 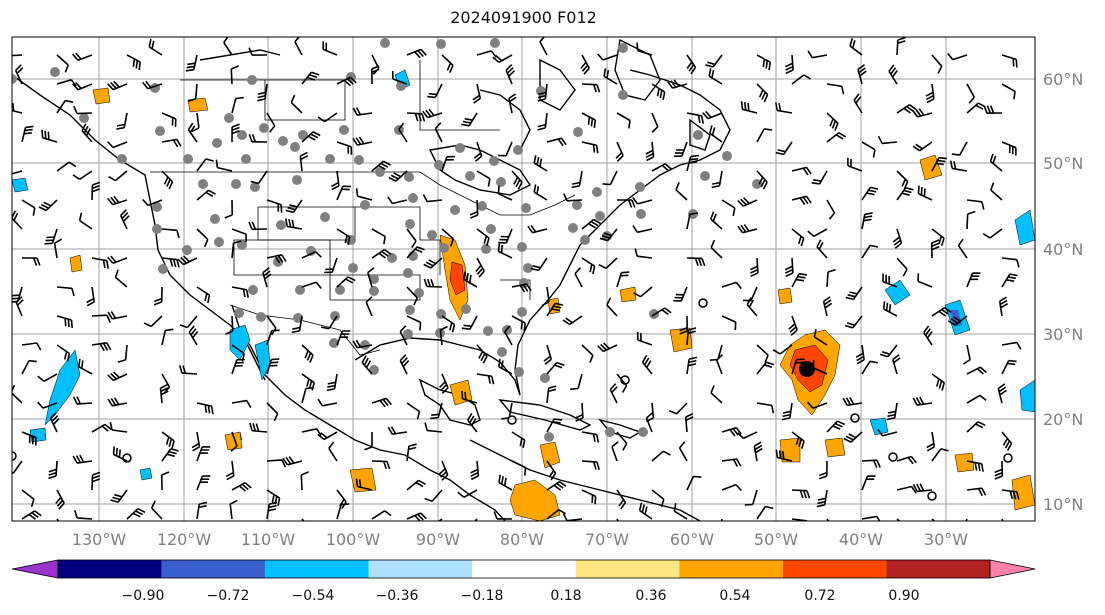 What do you see at coordinates (607, 539) in the screenshot?
I see `lon-tick: 70°W` at bounding box center [607, 539].